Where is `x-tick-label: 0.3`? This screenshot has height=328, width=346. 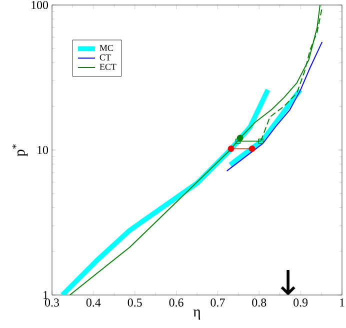 x-tick-label: 0.3 is located at coordinates (52, 302).